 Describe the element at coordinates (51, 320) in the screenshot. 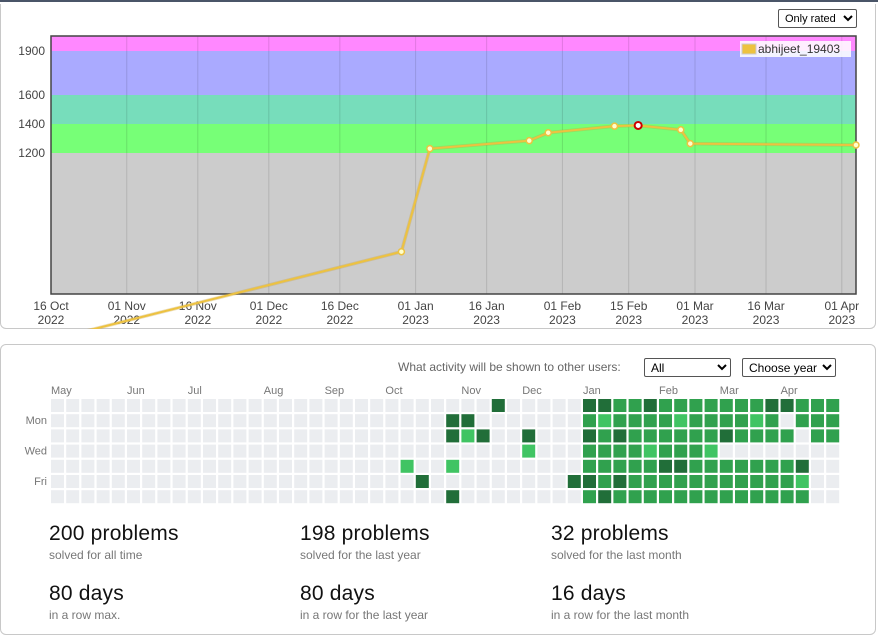

I see `x-tick-year-label: 2022` at that location.